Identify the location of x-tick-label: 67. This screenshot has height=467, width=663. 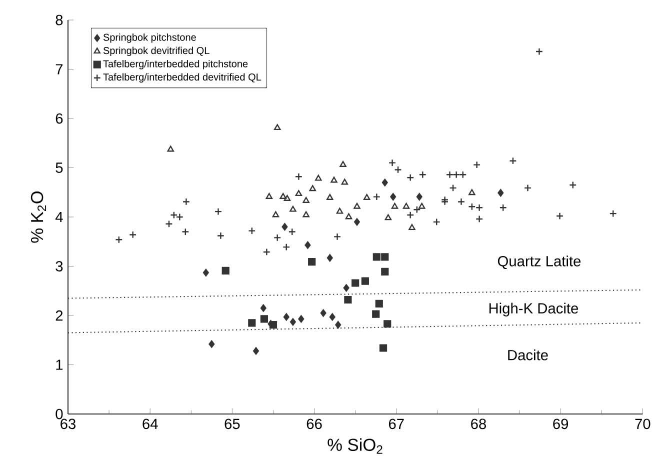
(396, 424).